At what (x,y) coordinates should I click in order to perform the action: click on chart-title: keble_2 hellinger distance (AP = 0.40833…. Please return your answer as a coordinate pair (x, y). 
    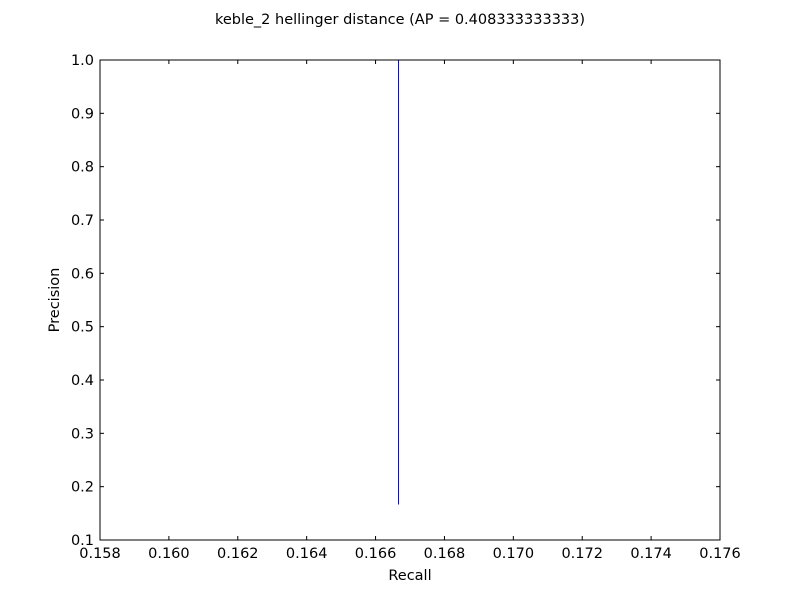
    Looking at the image, I should click on (400, 20).